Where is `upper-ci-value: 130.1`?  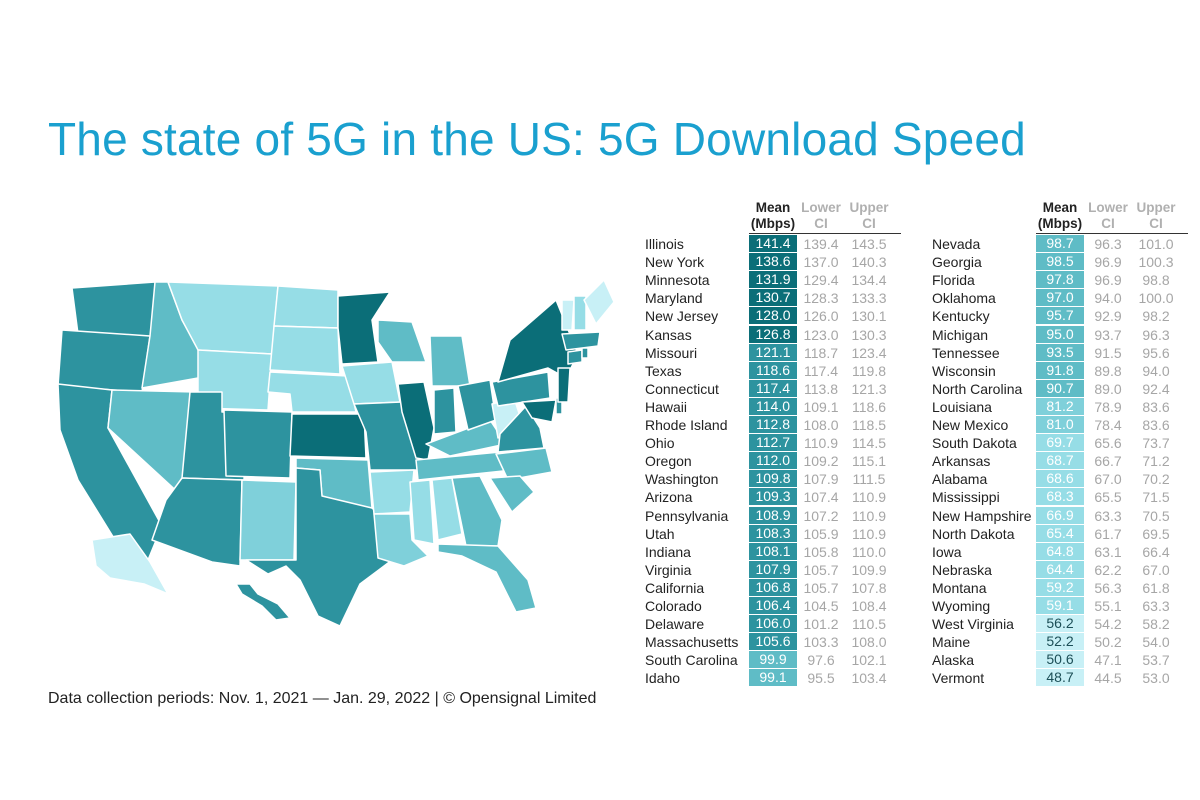 upper-ci-value: 130.1 is located at coordinates (869, 316).